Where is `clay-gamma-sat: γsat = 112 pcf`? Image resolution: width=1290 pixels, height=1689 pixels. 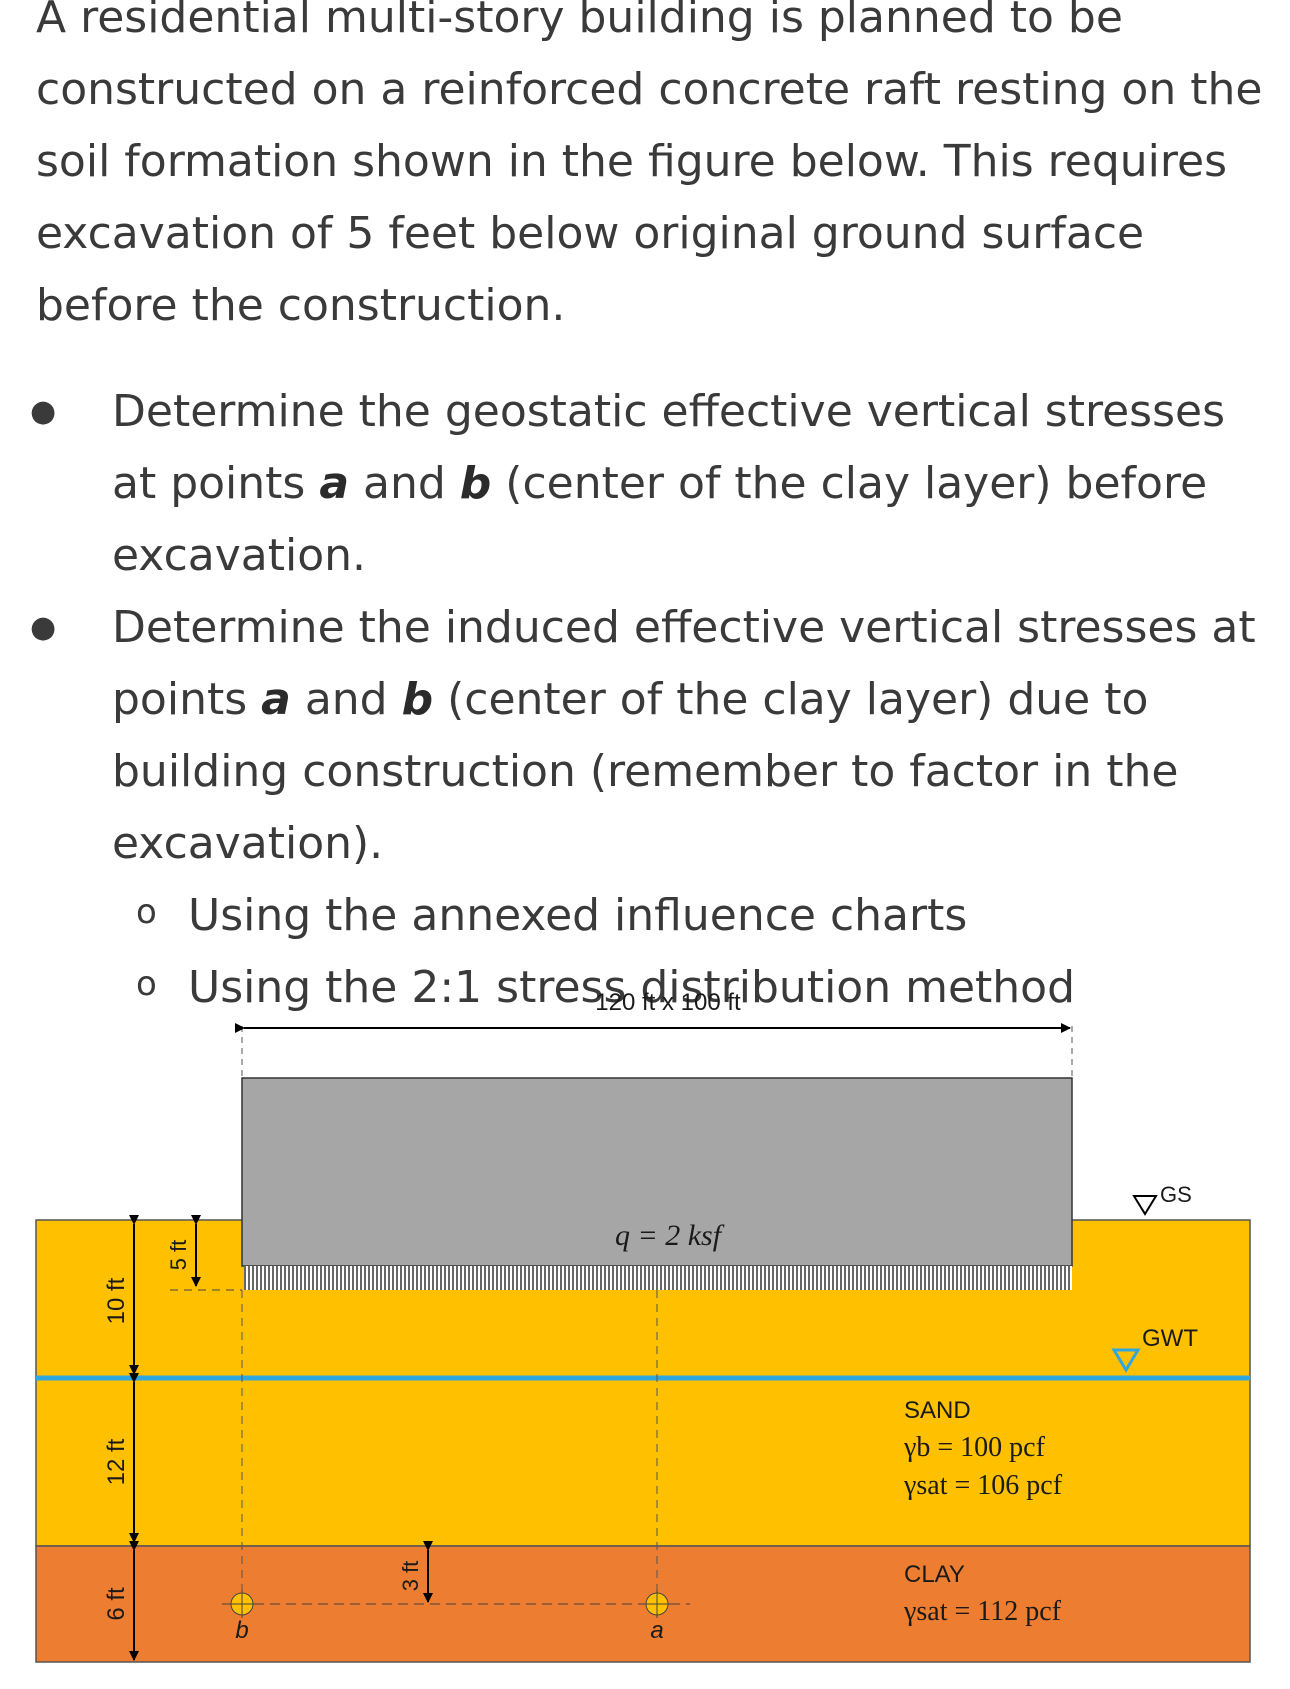 clay-gamma-sat: γsat = 112 pcf is located at coordinates (982, 1611).